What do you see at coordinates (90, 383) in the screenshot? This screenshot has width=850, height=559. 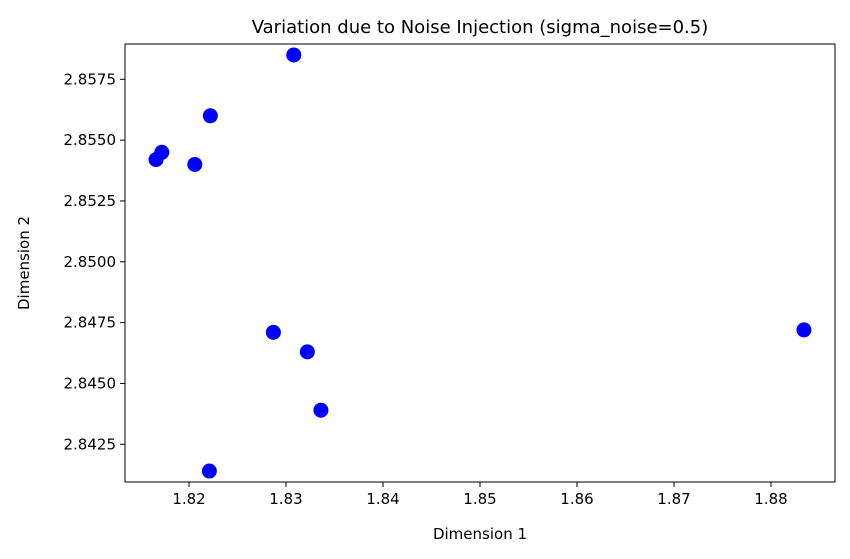 I see `y-tick-label: 2.8450` at bounding box center [90, 383].